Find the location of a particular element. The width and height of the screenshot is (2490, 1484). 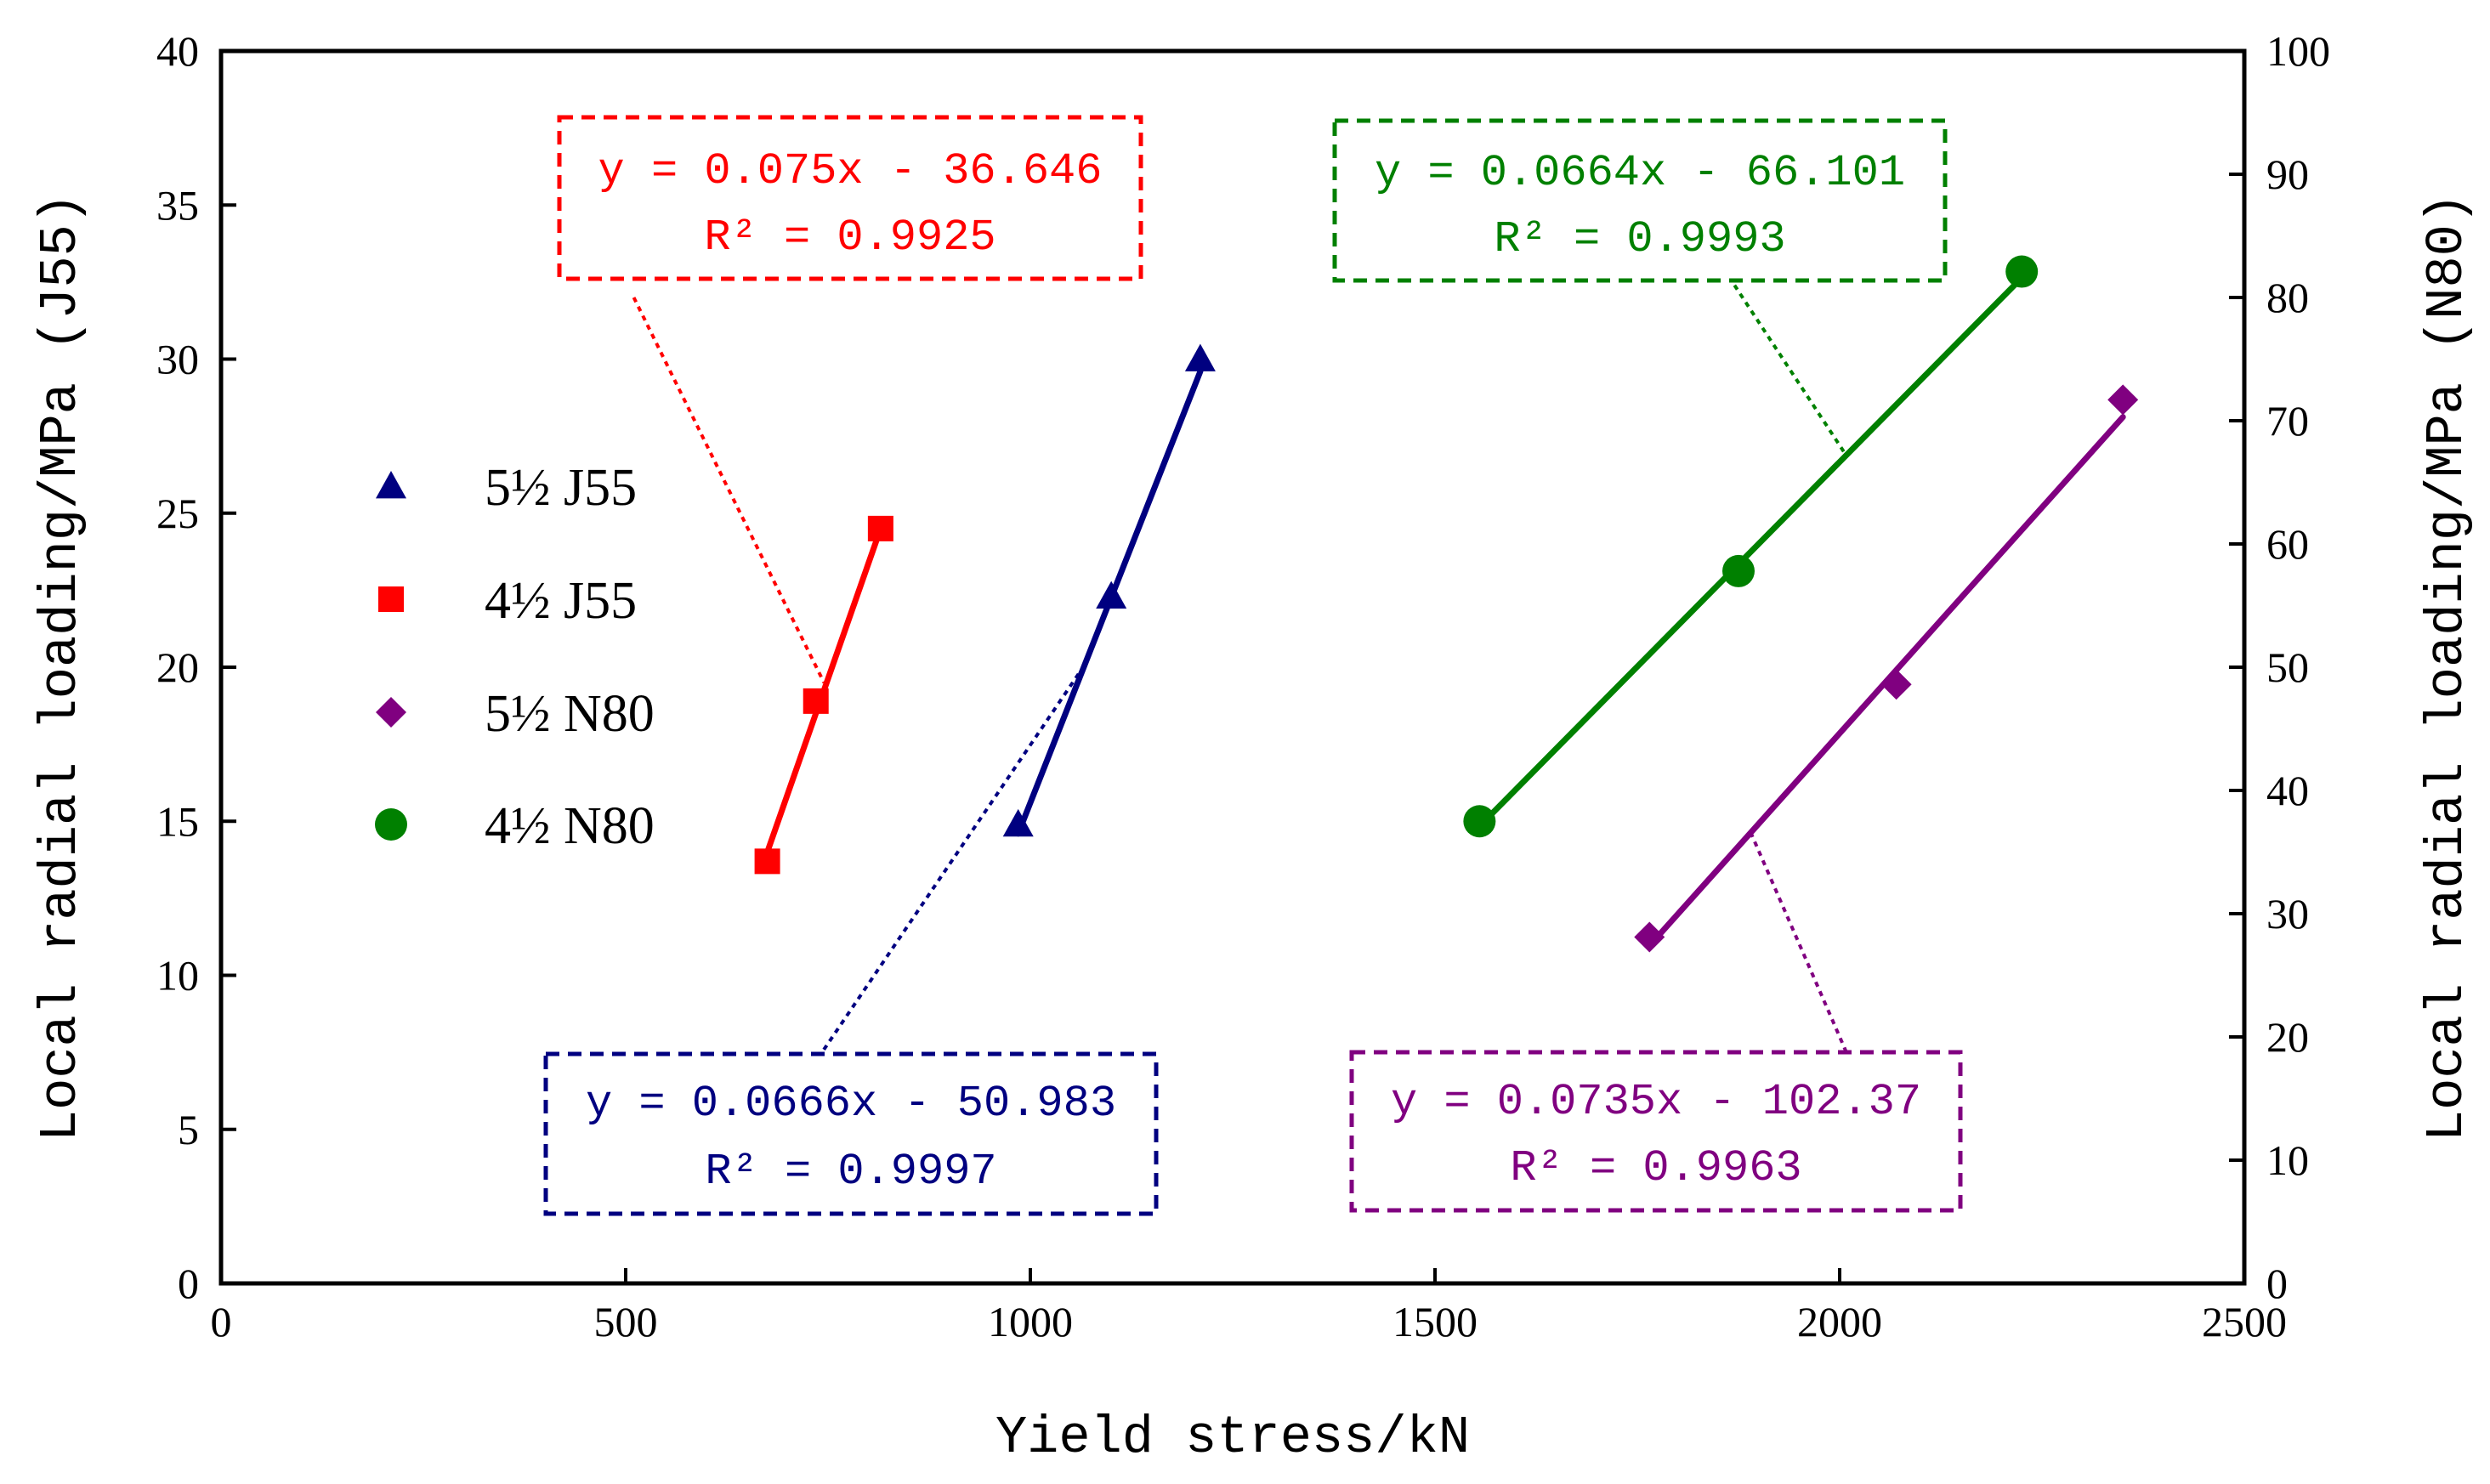

legend-item: 4½ N80 is located at coordinates (515, 826).